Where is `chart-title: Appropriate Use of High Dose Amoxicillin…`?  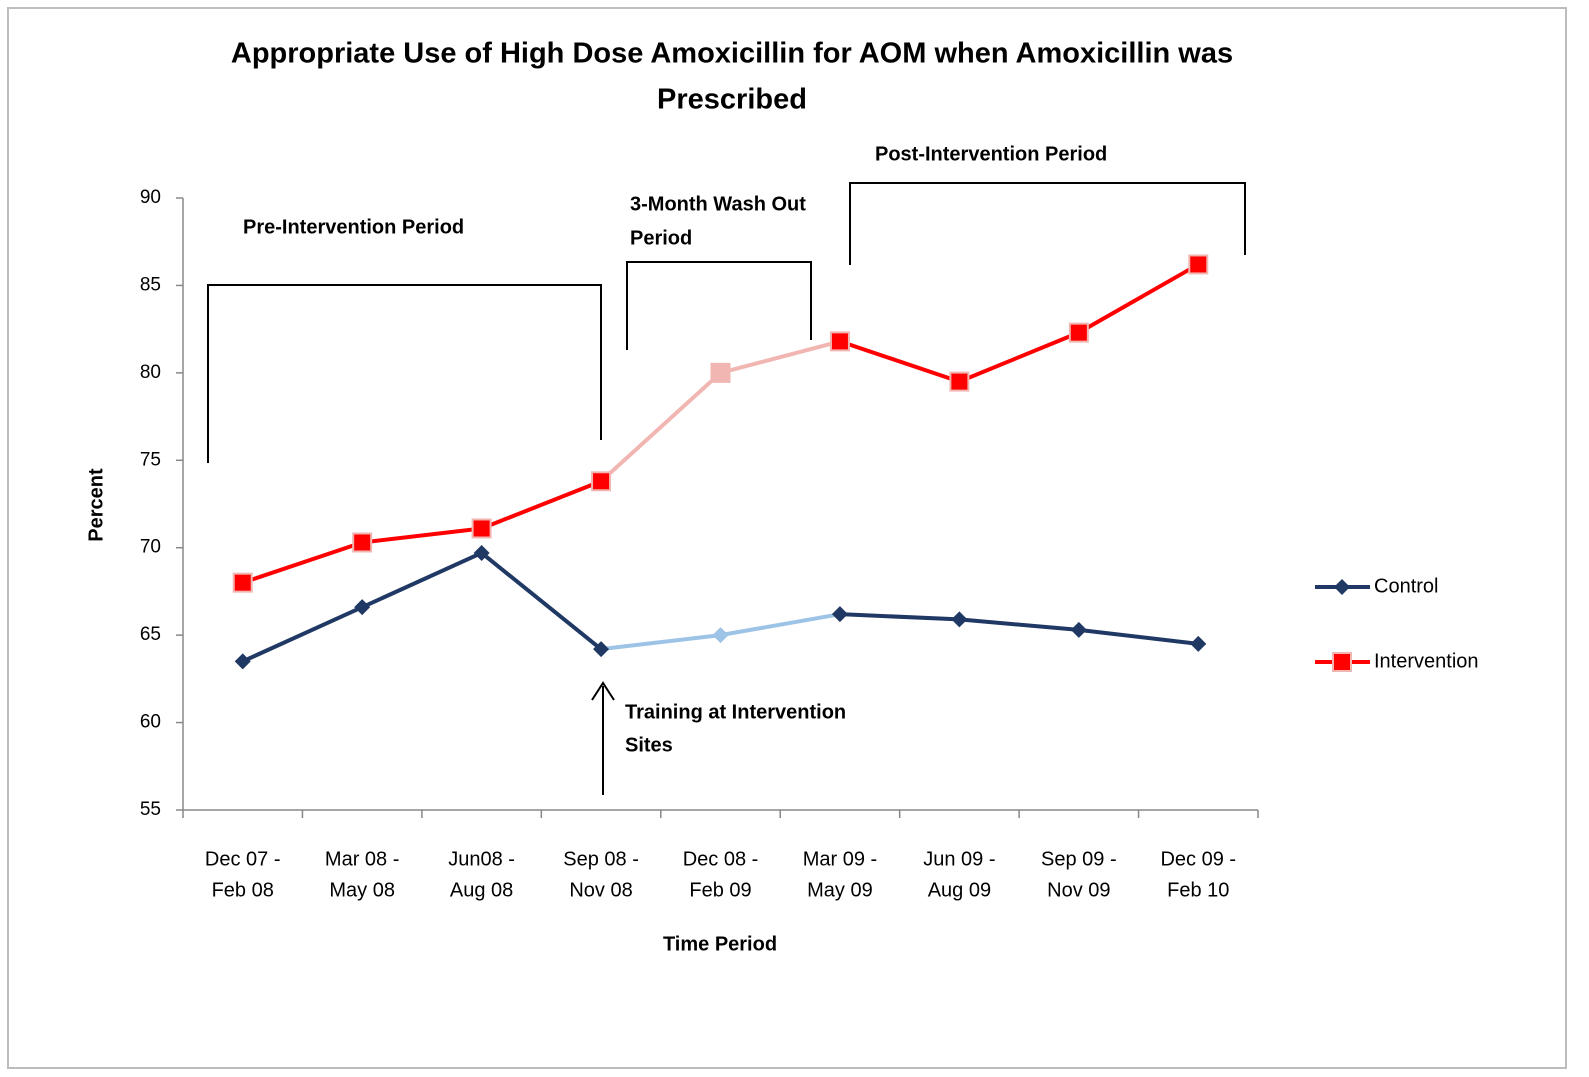
chart-title: Appropriate Use of High Dose Amoxicillin… is located at coordinates (732, 54).